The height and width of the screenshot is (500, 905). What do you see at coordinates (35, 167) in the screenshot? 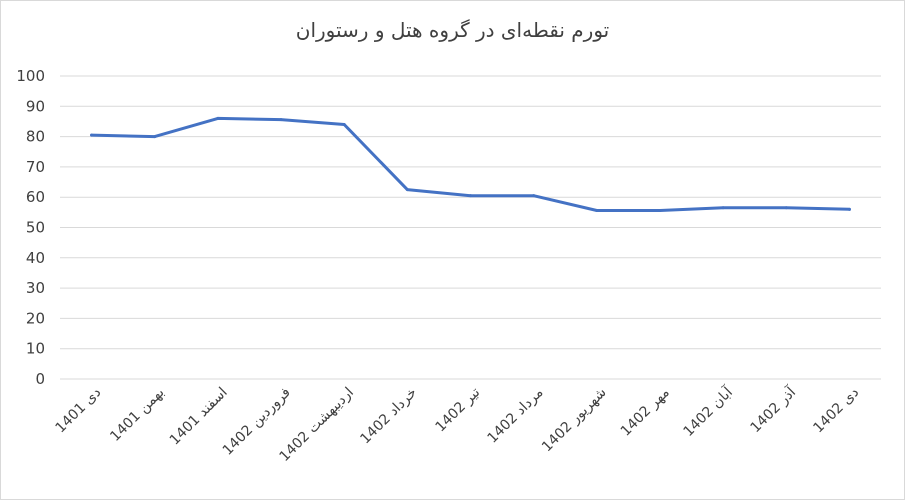
I see `y-tick-label: 70` at bounding box center [35, 167].